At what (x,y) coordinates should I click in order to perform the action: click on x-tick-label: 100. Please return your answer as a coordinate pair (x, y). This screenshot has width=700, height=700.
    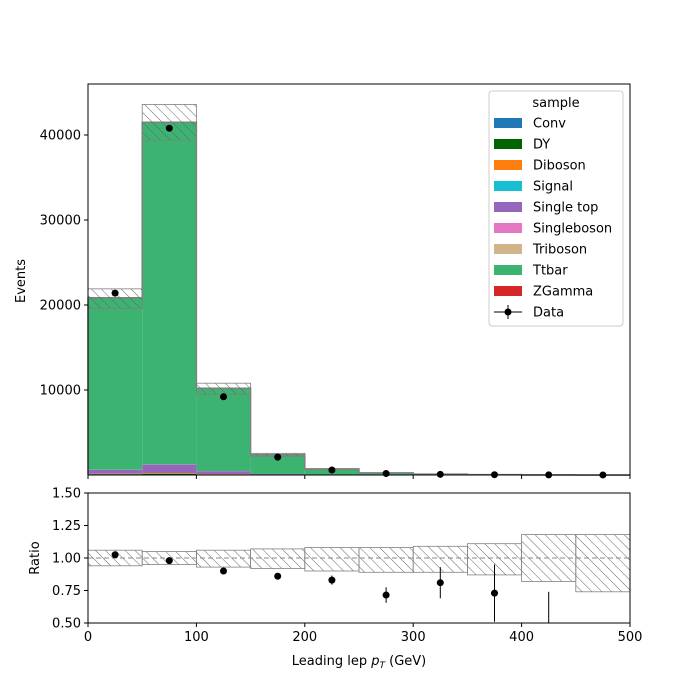
    Looking at the image, I should click on (196, 637).